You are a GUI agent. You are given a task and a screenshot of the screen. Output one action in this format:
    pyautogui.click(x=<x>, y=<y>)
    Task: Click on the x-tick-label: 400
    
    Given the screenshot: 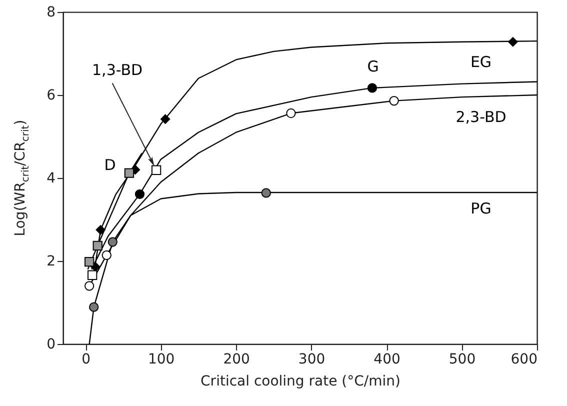 What is the action you would take?
    pyautogui.click(x=387, y=360)
    